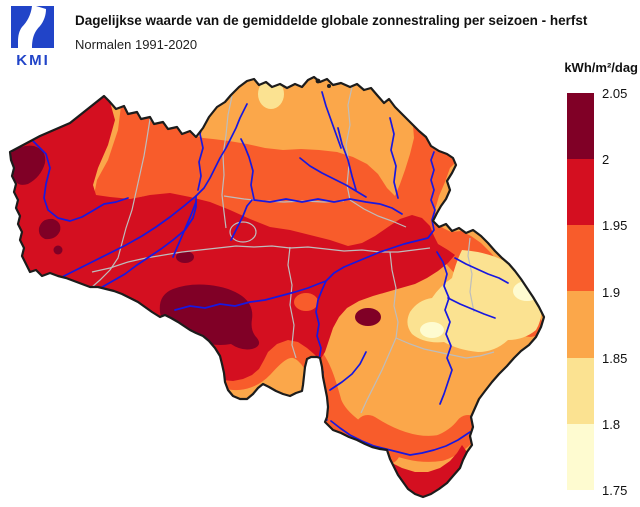 This screenshot has height=507, width=640. Describe the element at coordinates (611, 424) in the screenshot. I see `legend-tick-label: 1.8` at that location.